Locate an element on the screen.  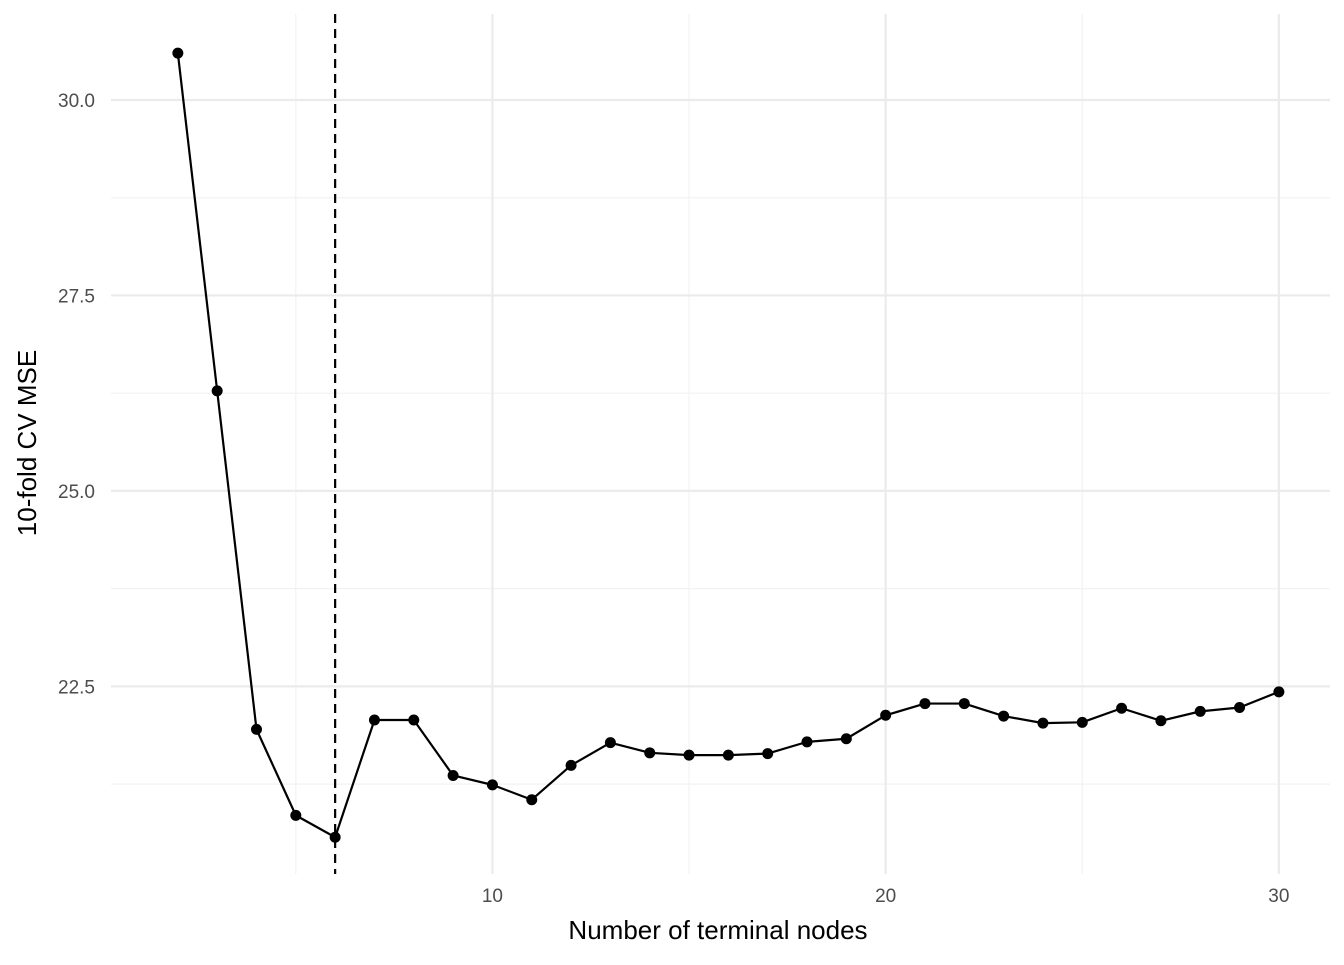
y-axis-title: 10-fold CV MSE is located at coordinates (27, 443).